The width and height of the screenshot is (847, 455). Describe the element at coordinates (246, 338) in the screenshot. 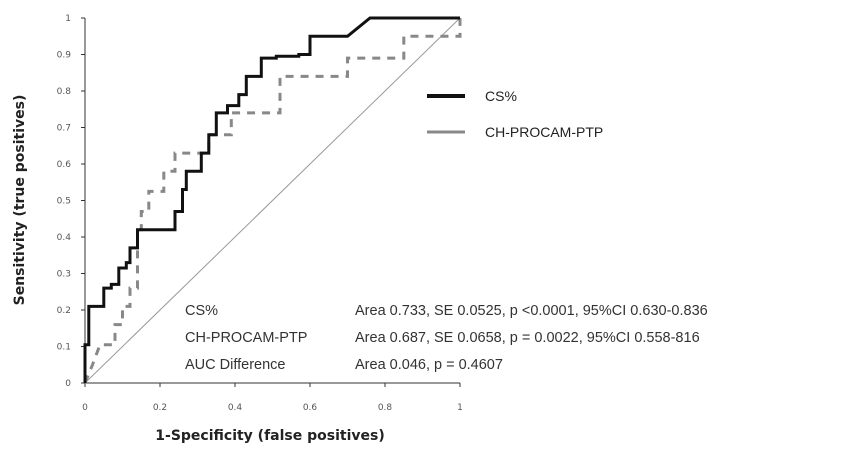

I see `stats-label-ch-procam: CH-PROCAM-PTP` at that location.